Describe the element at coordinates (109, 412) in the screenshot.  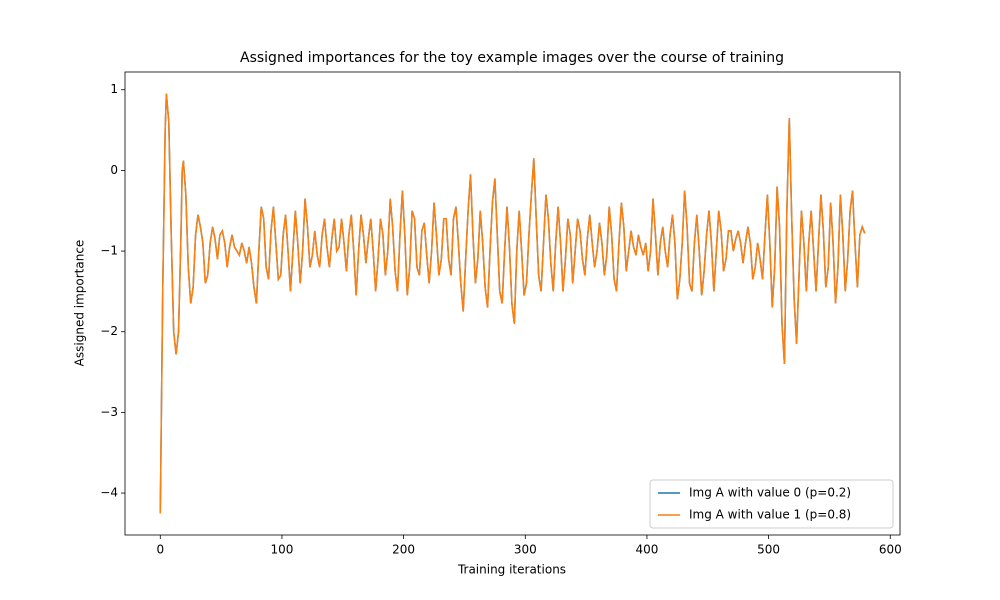
I see `y-tick-label: −3` at that location.